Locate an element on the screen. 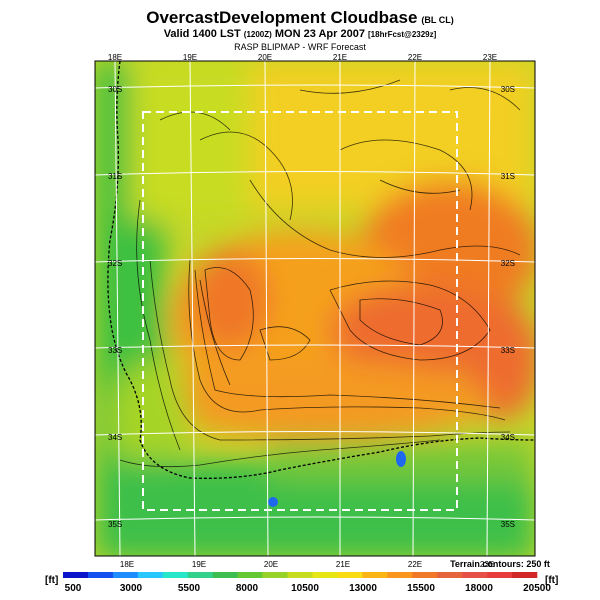  lon-label-top: 20E is located at coordinates (265, 57).